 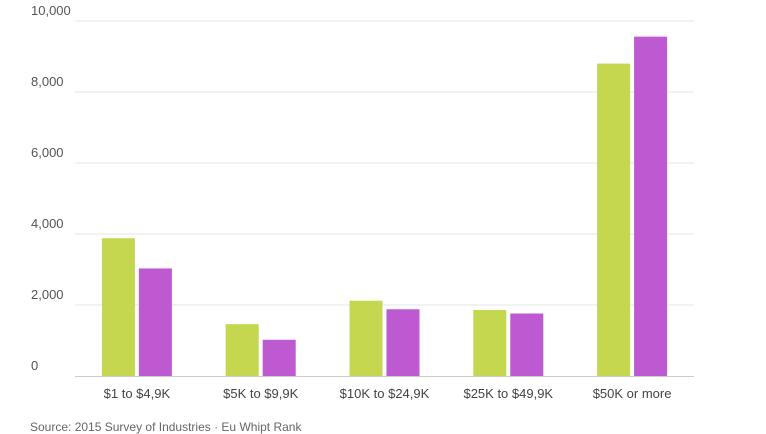 What do you see at coordinates (385, 393) in the screenshot?
I see `x-category-label: $10K to $24,9K` at bounding box center [385, 393].